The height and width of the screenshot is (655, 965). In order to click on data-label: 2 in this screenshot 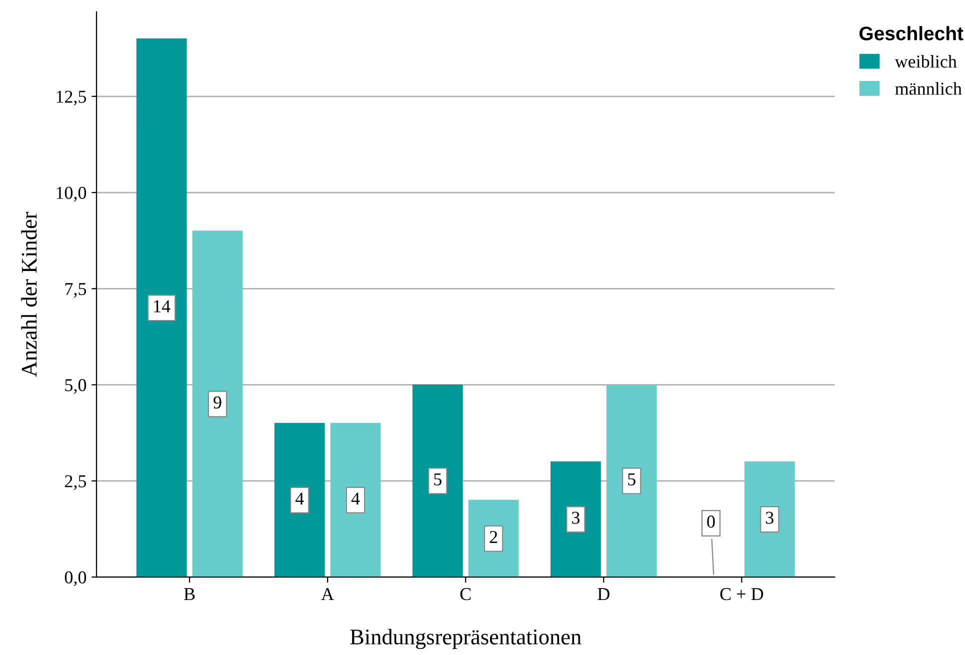, I will do `click(494, 536)`.